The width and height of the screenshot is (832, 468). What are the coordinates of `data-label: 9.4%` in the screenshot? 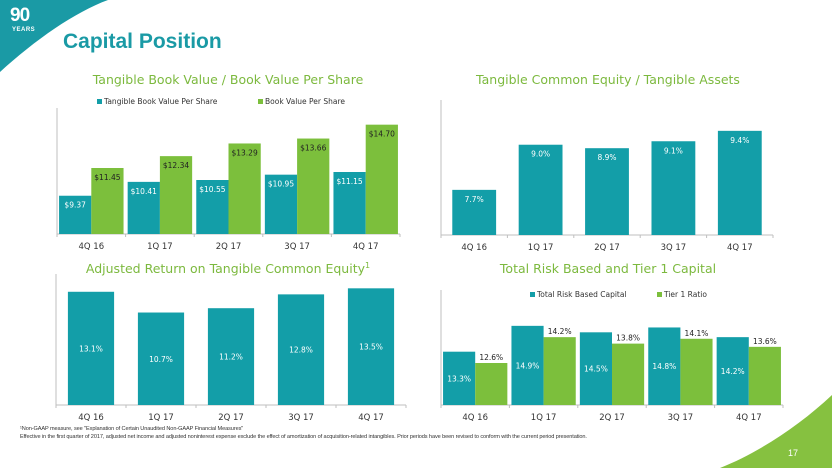 It's located at (739, 140).